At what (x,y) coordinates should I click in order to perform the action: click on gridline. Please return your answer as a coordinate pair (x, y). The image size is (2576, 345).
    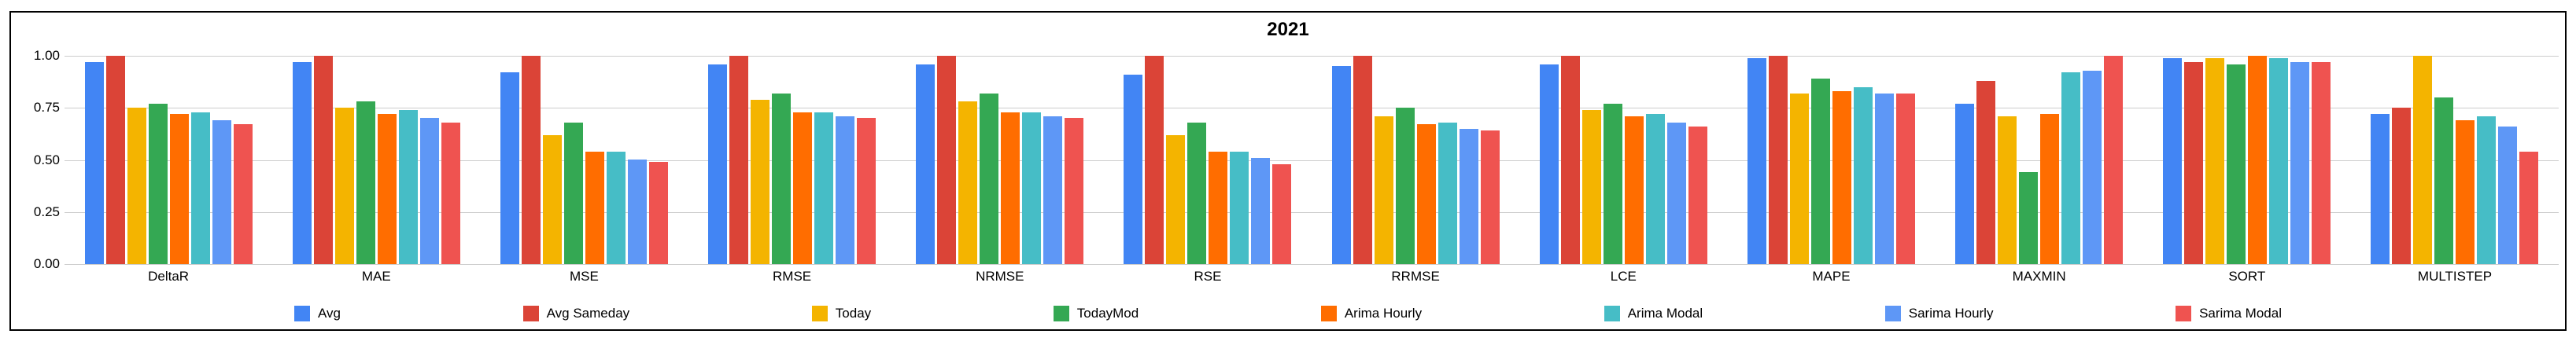
    Looking at the image, I should click on (1312, 160).